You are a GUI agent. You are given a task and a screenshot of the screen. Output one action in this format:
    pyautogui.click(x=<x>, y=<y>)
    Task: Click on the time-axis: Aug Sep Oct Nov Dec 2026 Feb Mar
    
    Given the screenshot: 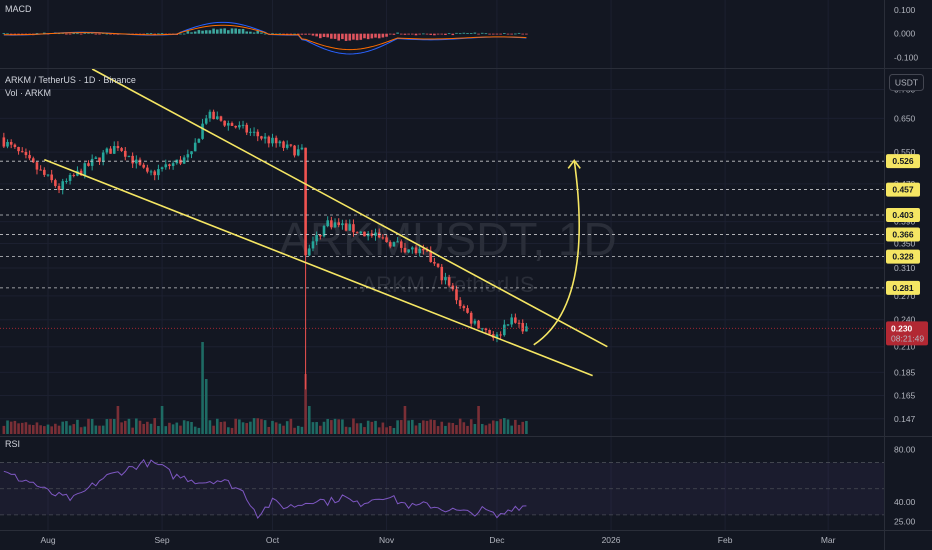 What is the action you would take?
    pyautogui.click(x=437, y=540)
    